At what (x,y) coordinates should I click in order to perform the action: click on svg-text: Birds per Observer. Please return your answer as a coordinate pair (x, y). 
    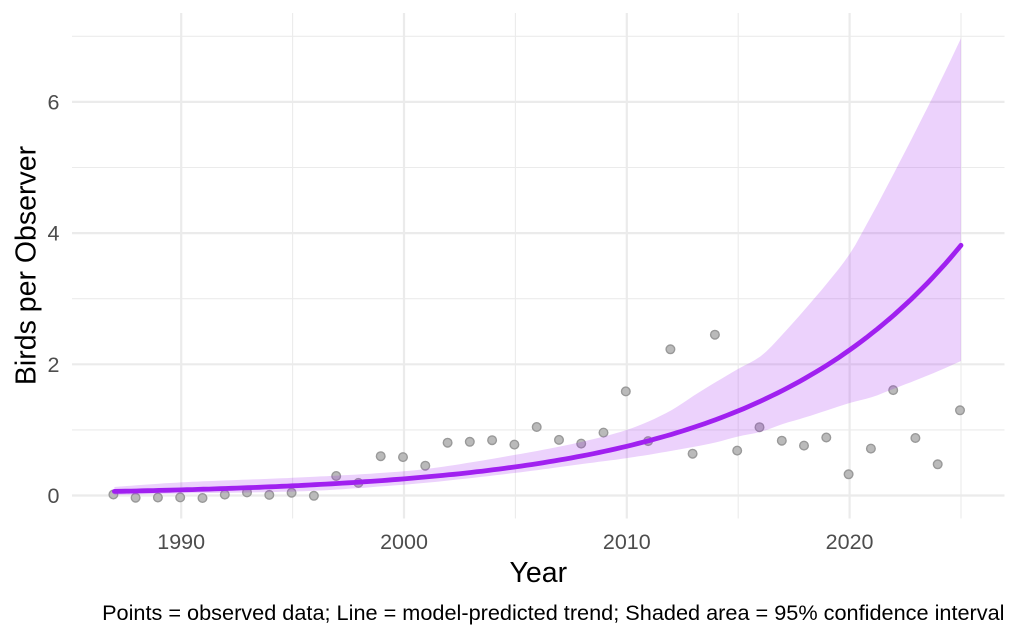
    Looking at the image, I should click on (27, 265).